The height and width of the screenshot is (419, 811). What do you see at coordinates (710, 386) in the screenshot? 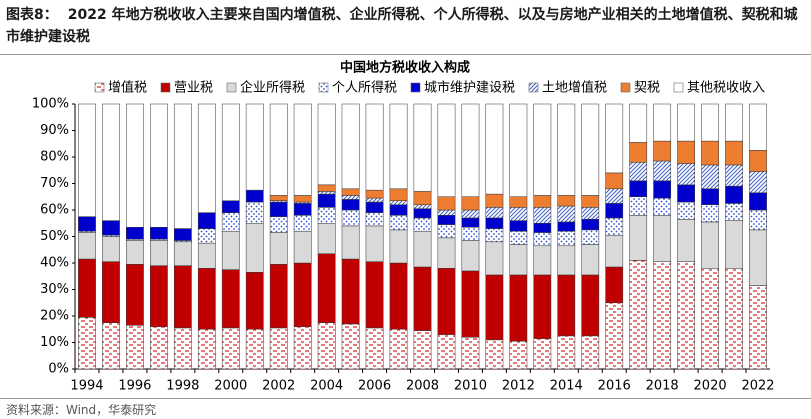
I see `x-tick-label: 2020` at bounding box center [710, 386].